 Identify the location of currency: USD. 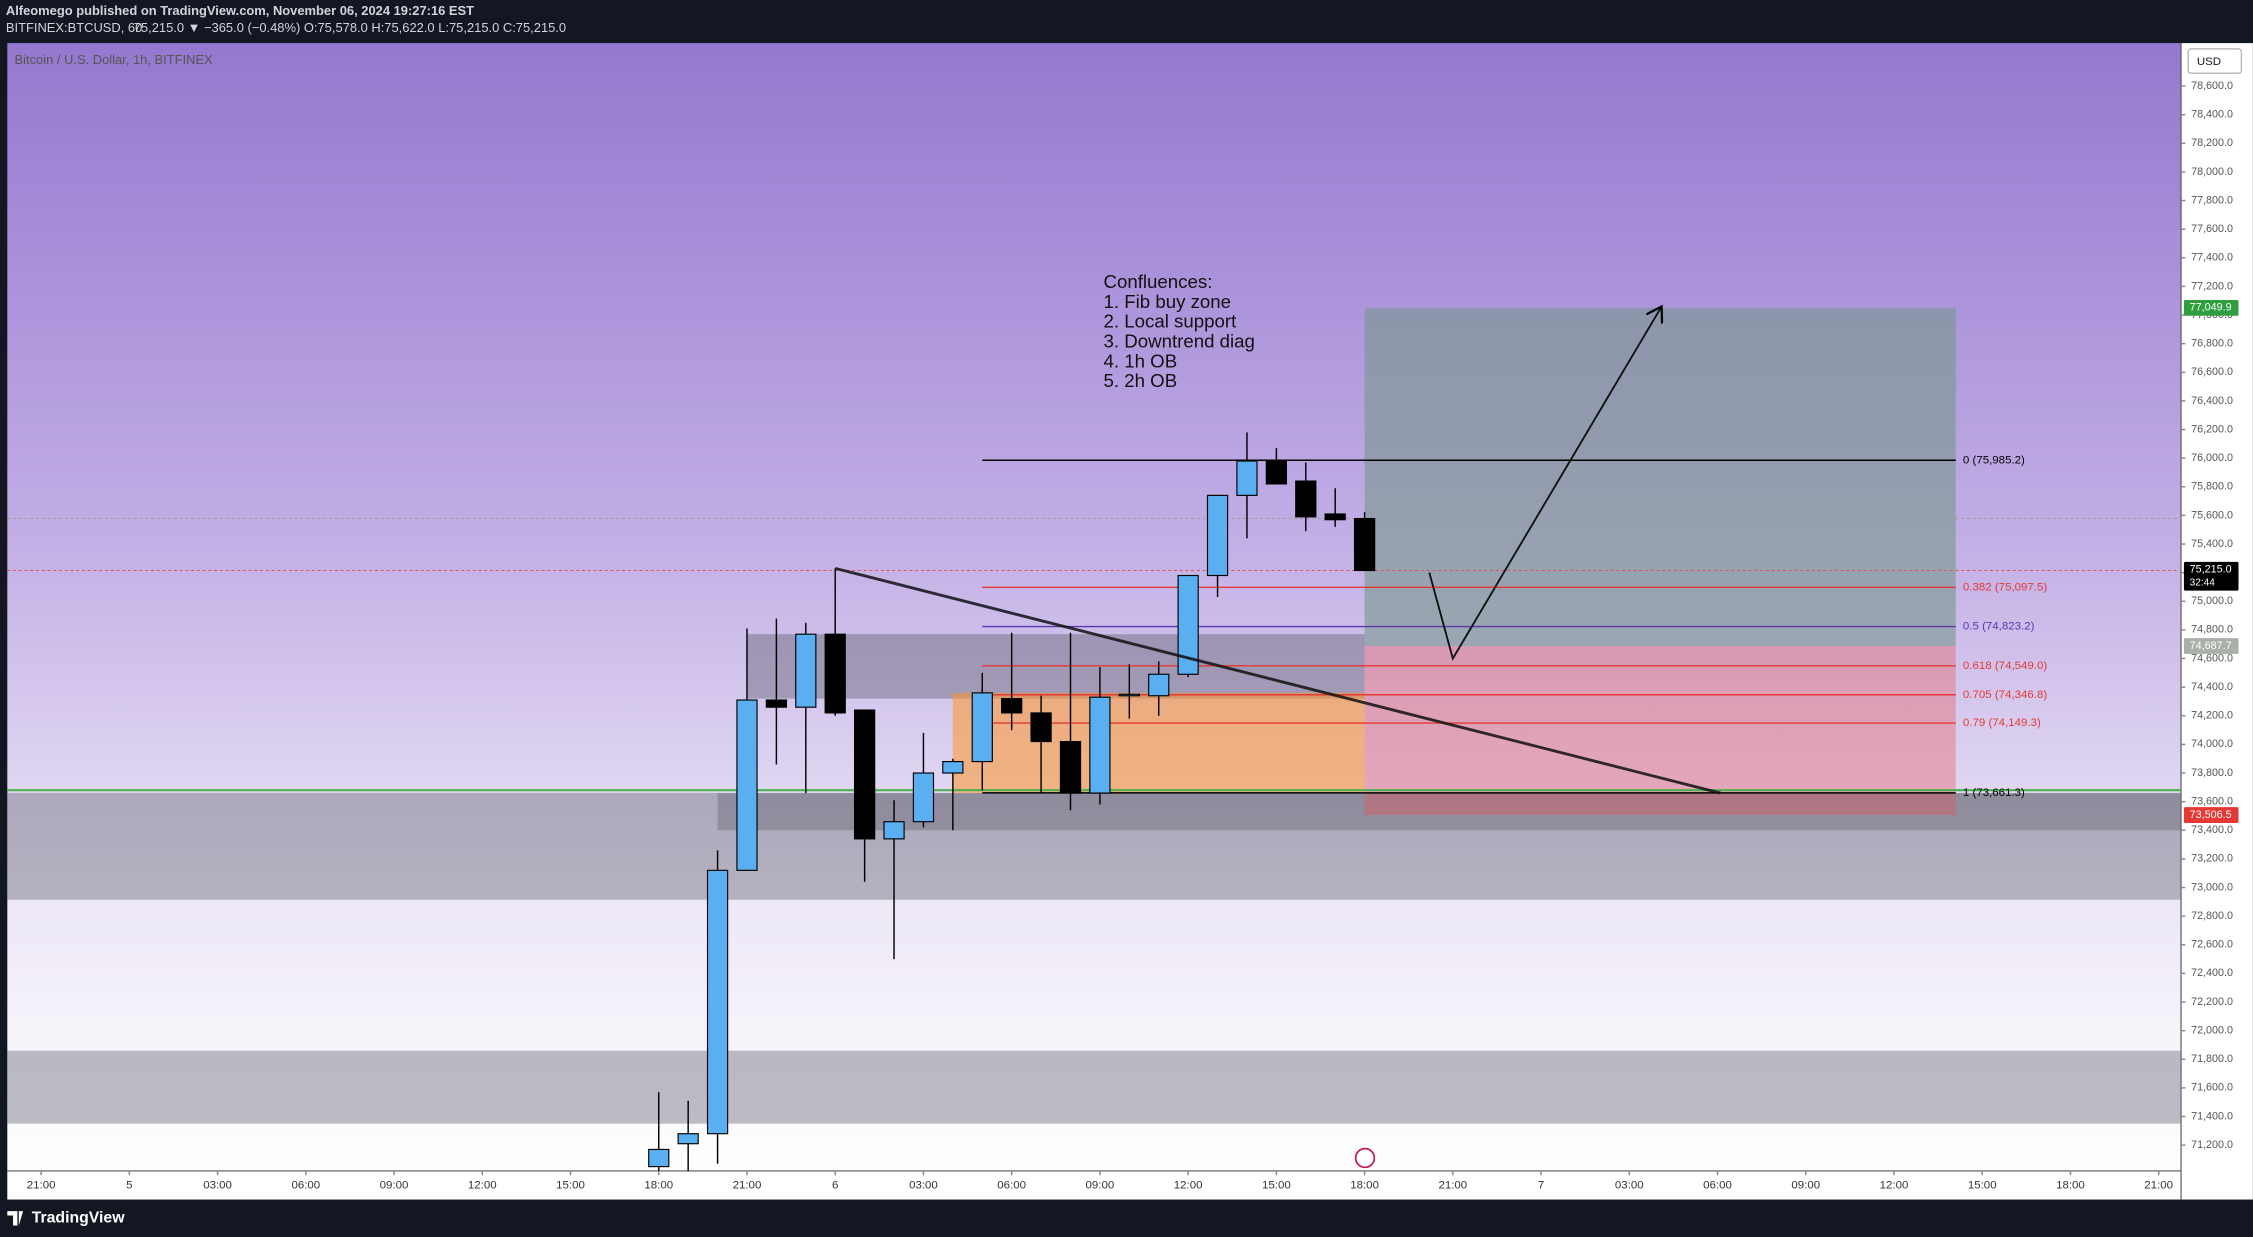
(2209, 62).